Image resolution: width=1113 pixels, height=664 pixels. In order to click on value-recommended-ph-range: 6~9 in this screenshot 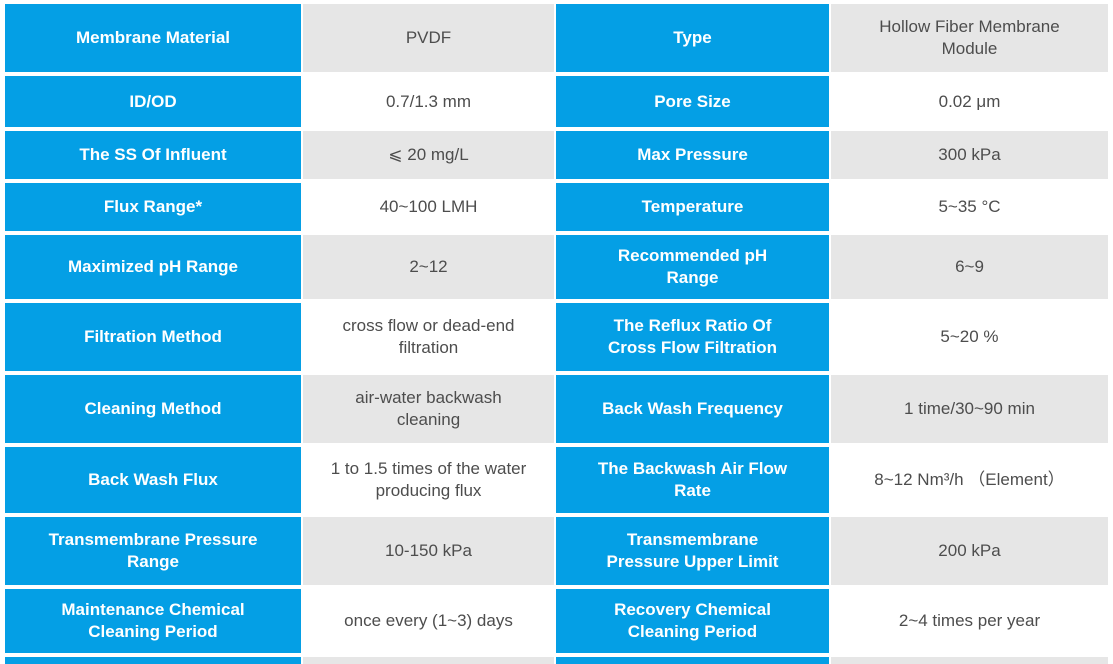, I will do `click(969, 267)`.